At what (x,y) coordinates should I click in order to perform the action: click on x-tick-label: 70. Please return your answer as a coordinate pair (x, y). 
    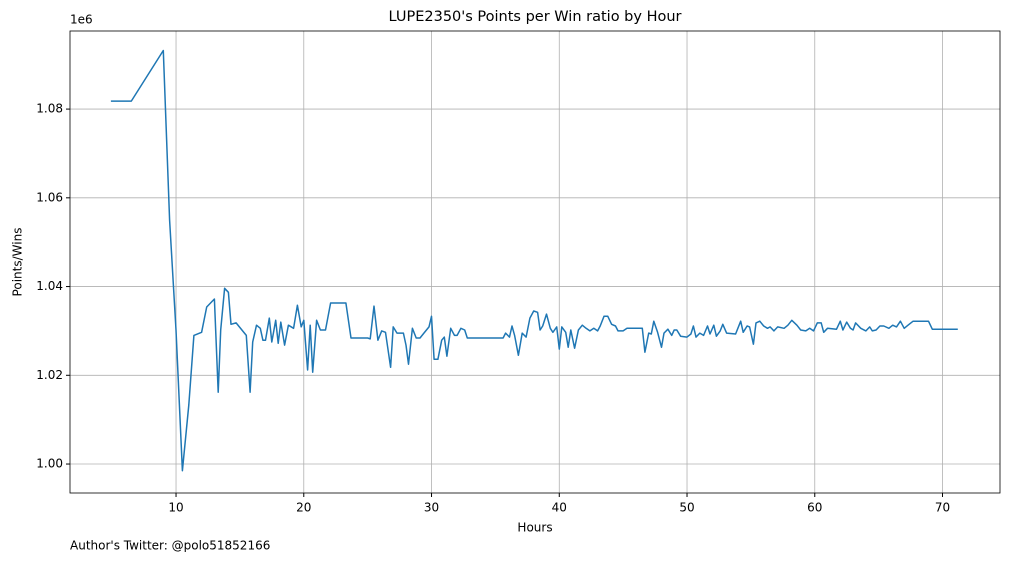
    Looking at the image, I should click on (942, 508).